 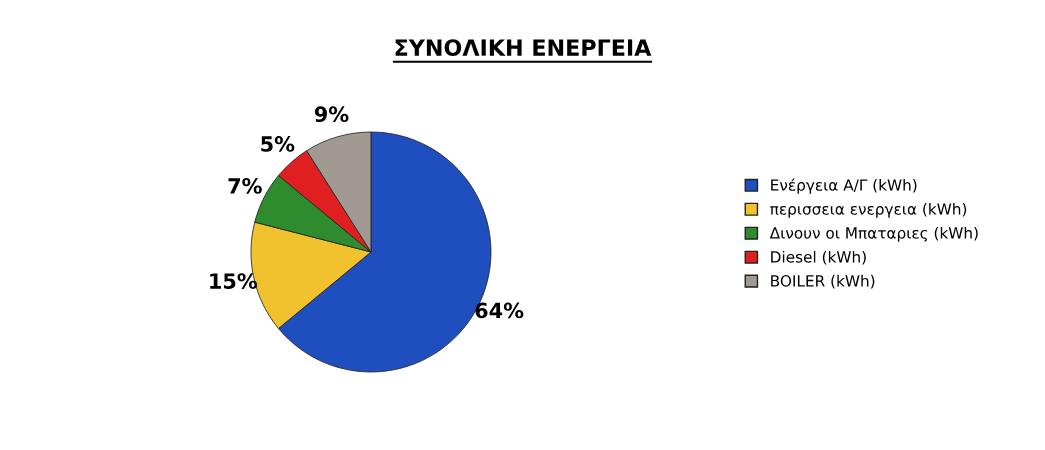 I want to click on data-label: 7%, so click(x=245, y=186).